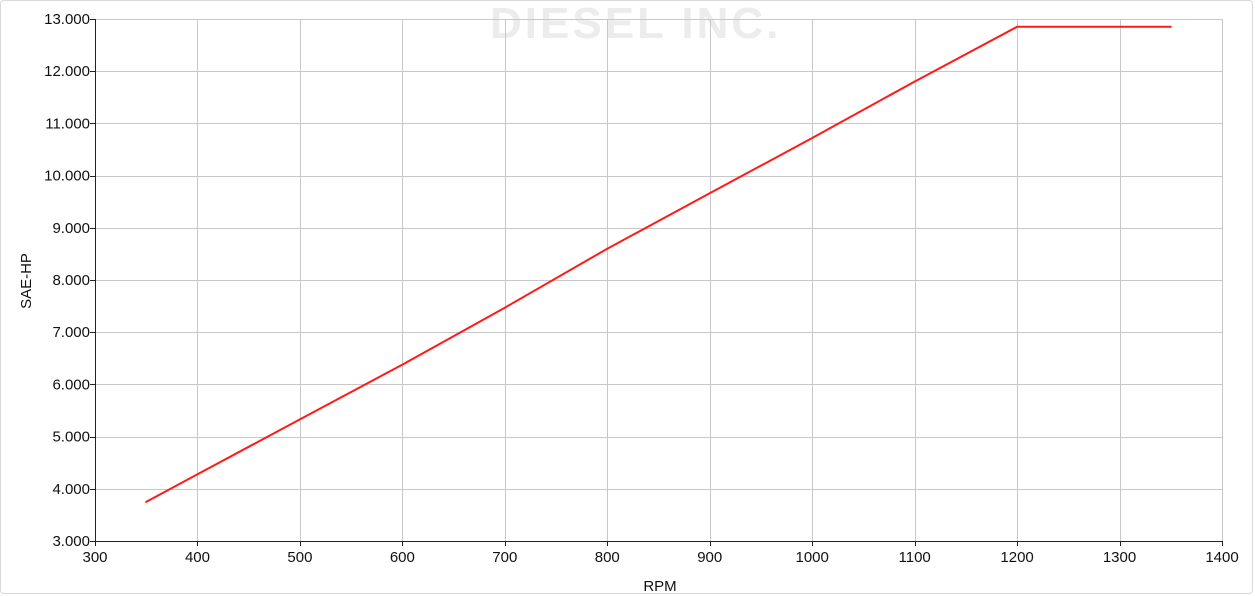  What do you see at coordinates (71, 228) in the screenshot?
I see `y-tick-label: 9.000` at bounding box center [71, 228].